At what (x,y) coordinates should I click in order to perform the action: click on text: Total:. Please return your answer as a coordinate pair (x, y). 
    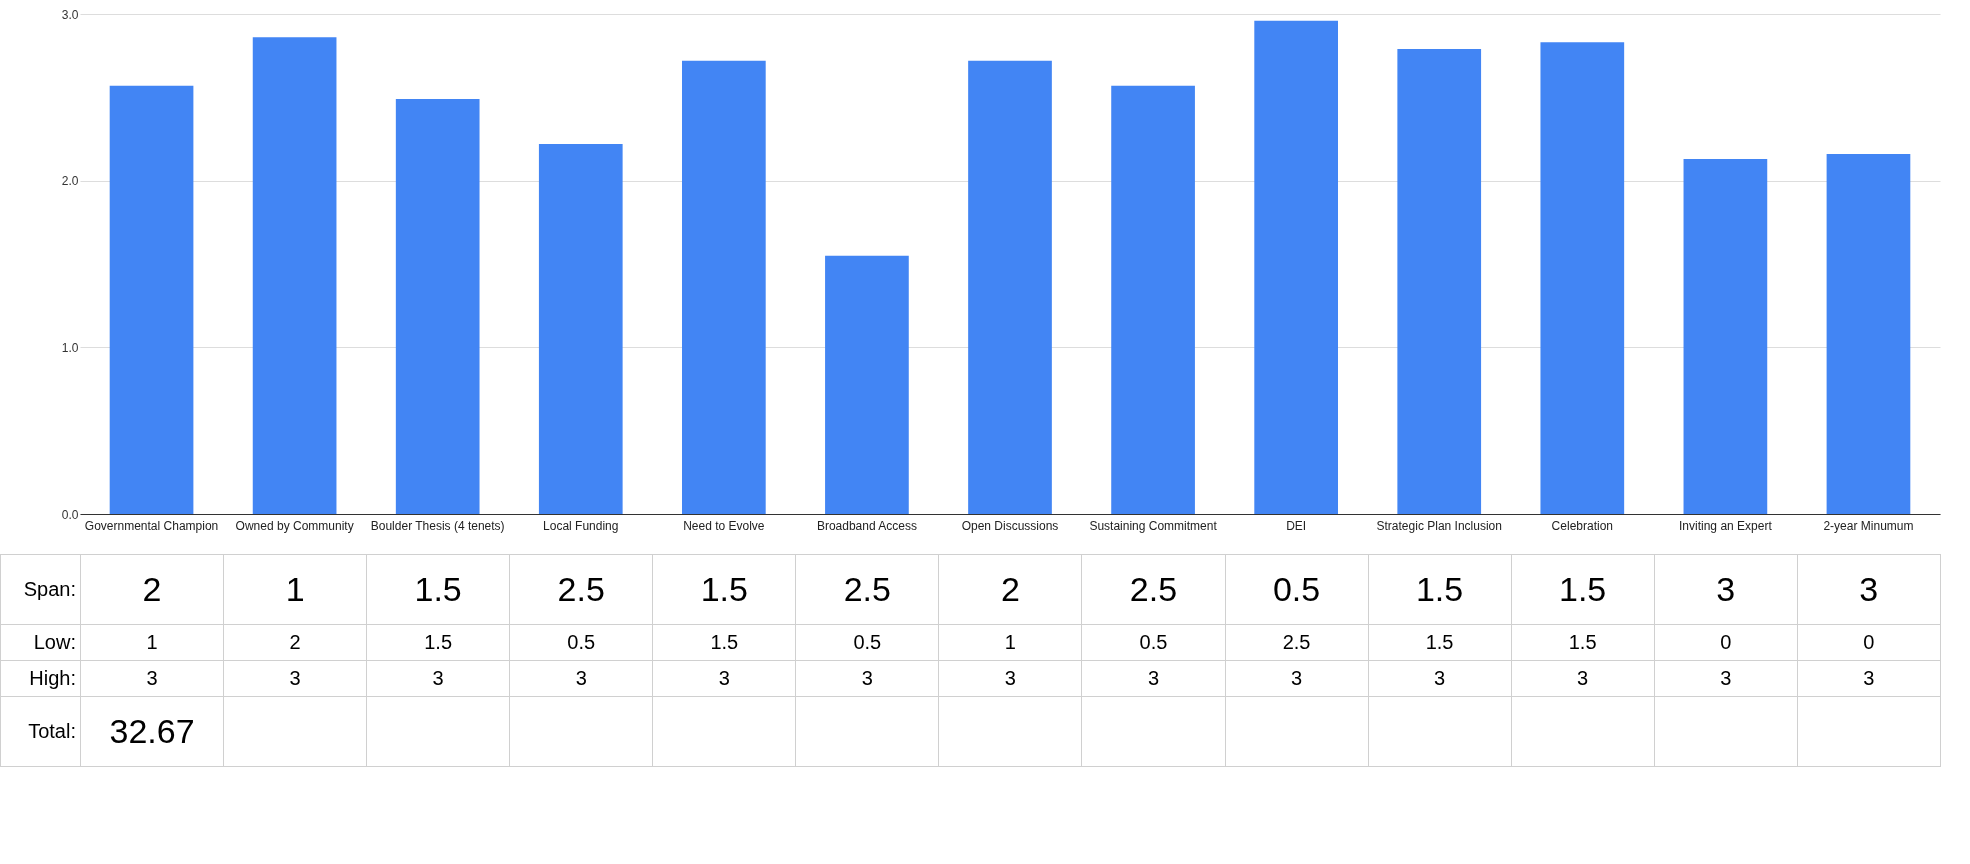
    Looking at the image, I should click on (40, 731).